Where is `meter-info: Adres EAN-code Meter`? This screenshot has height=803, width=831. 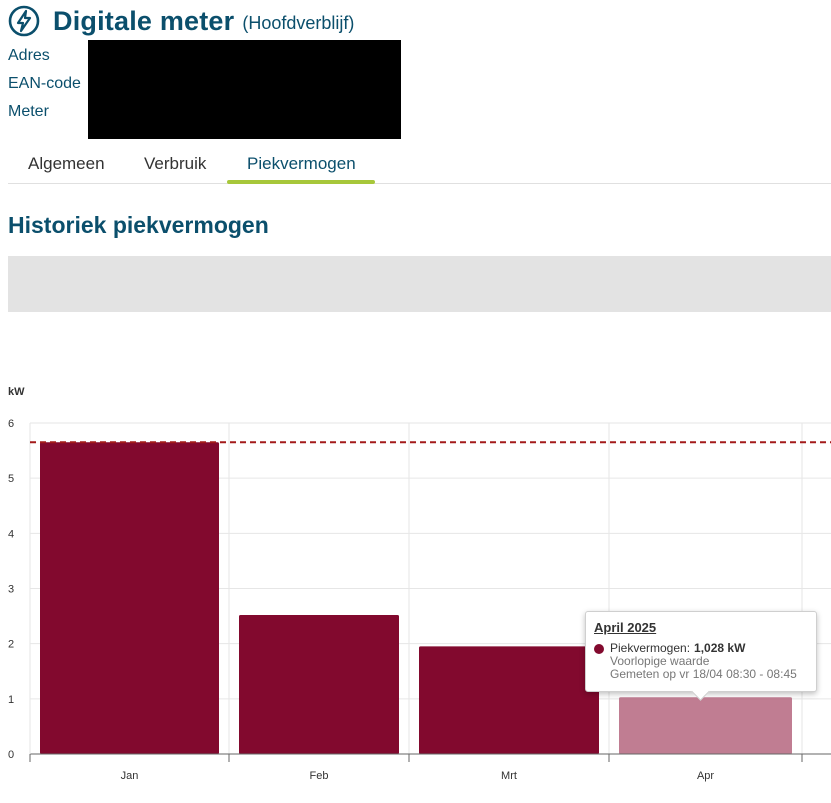 meter-info: Adres EAN-code Meter is located at coordinates (44, 87).